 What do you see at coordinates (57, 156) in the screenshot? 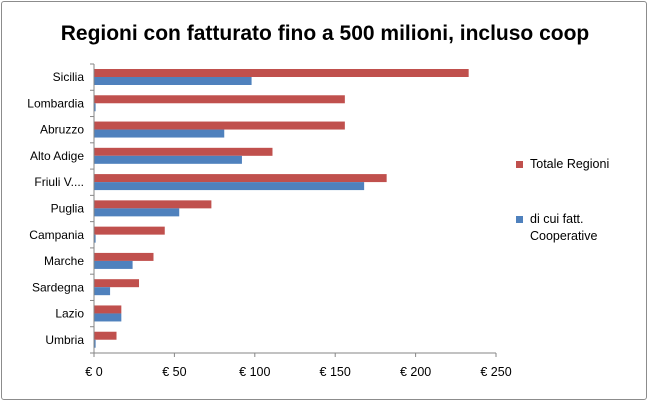
I see `y-tick-label: Alto Adige` at bounding box center [57, 156].